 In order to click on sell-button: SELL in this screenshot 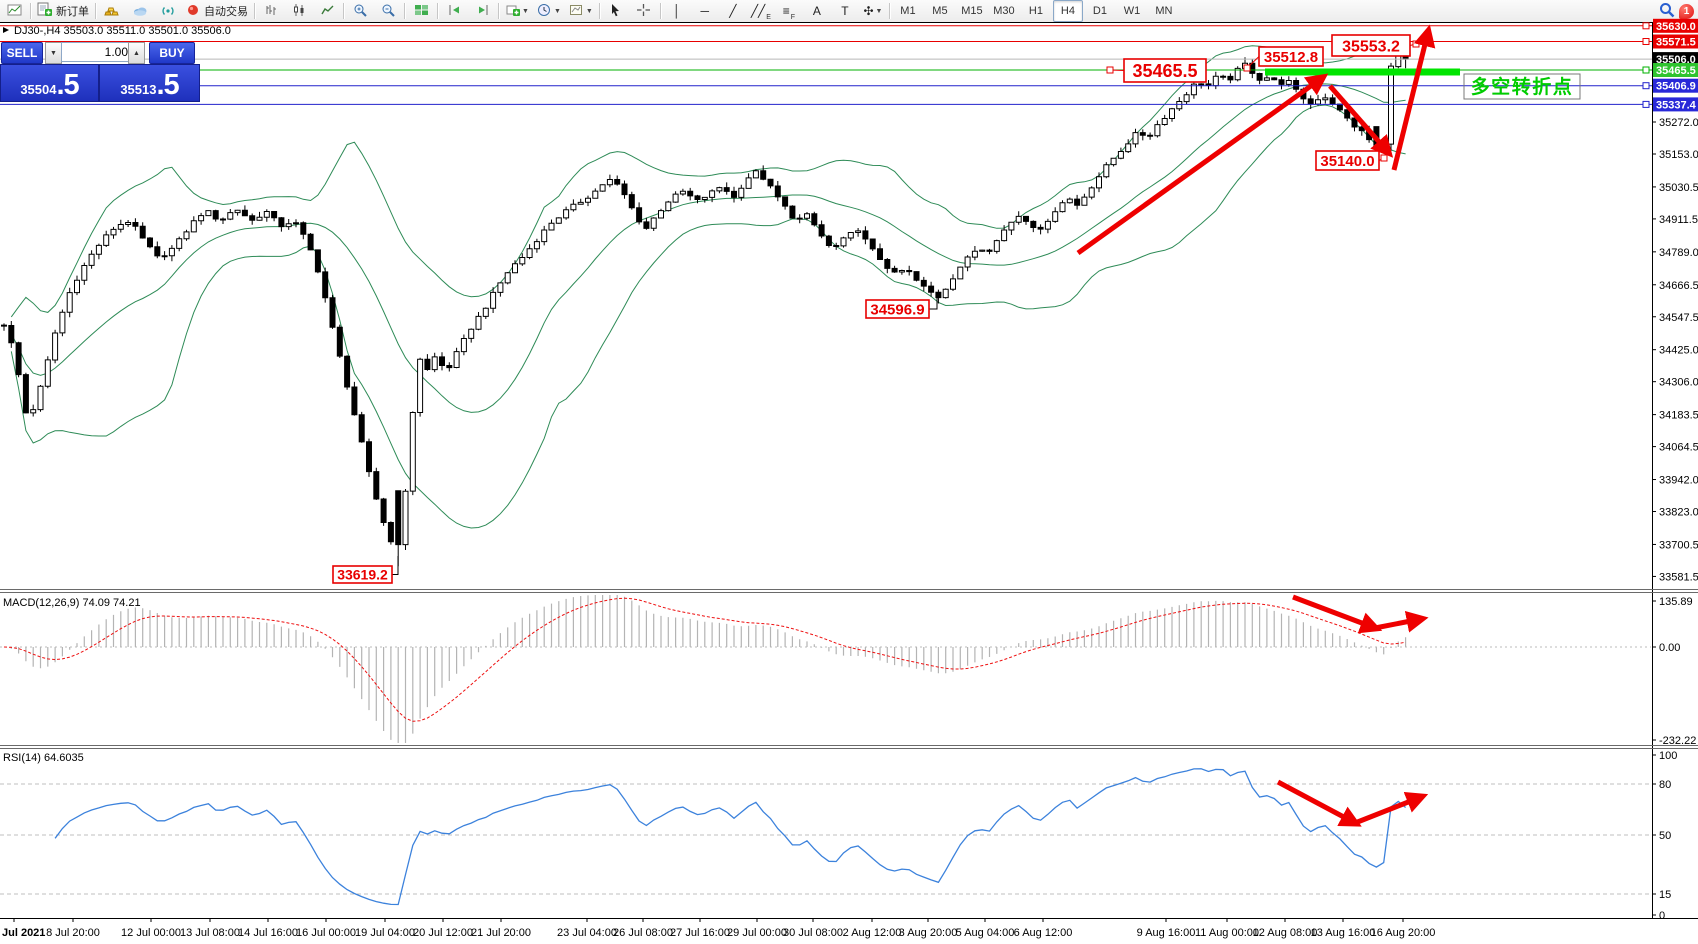, I will do `click(22, 53)`.